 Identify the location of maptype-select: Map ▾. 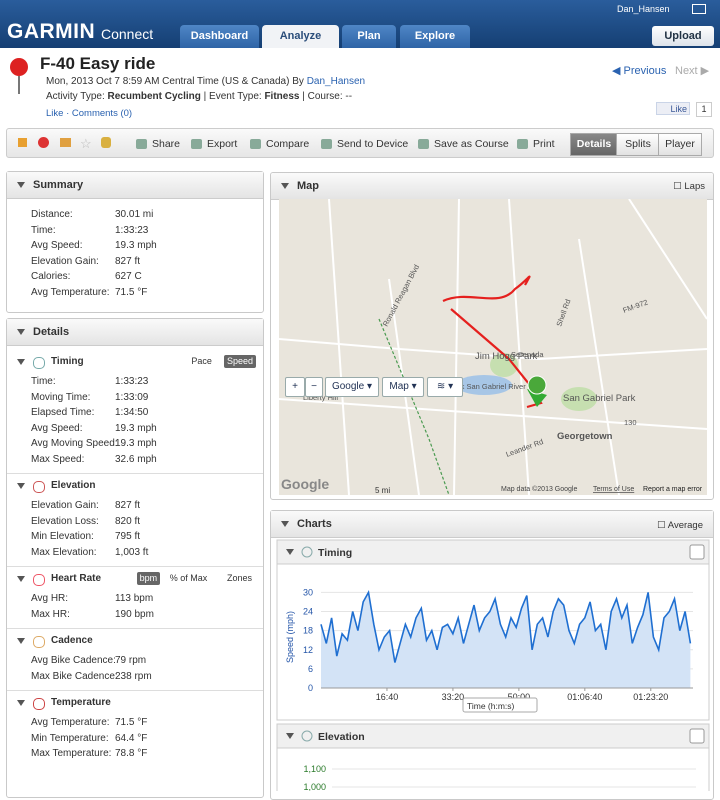
(403, 387).